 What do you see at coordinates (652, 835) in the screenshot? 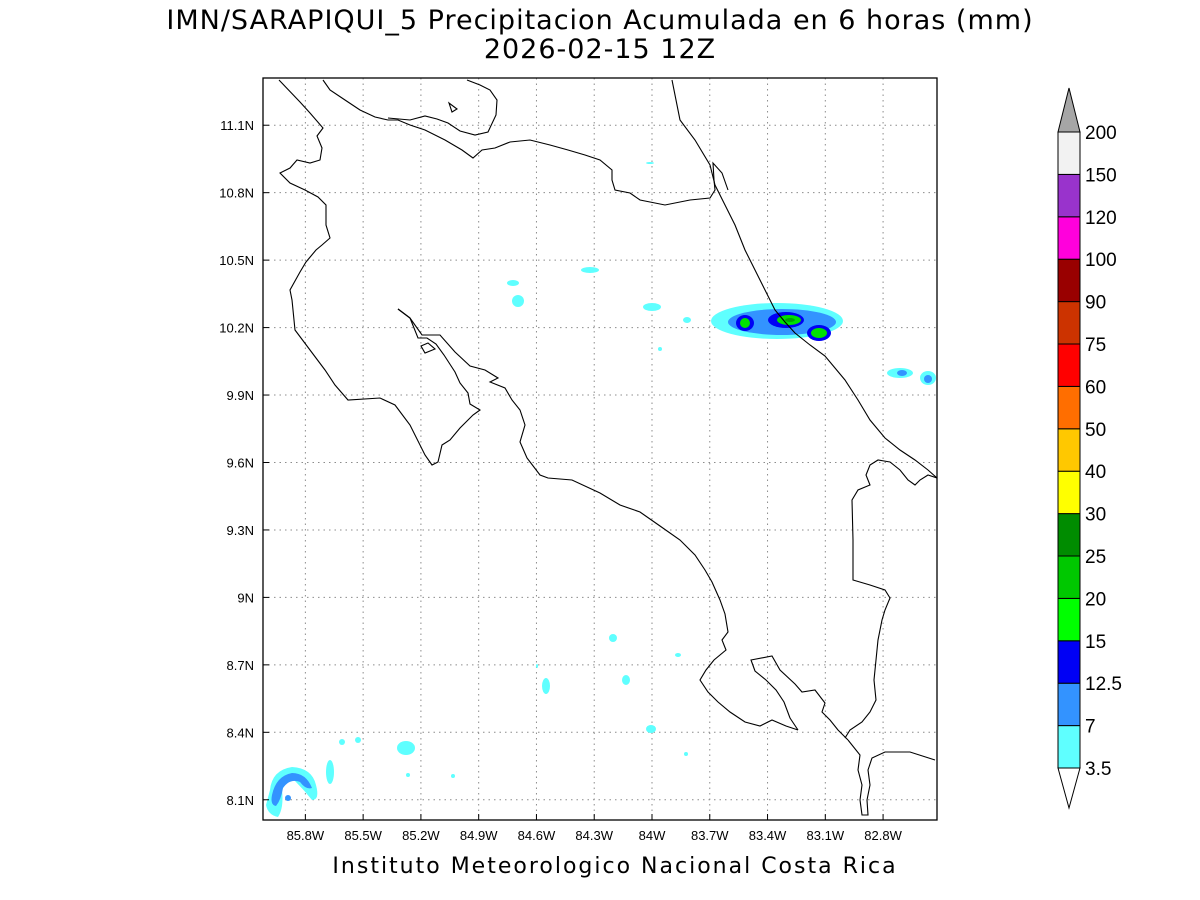
I see `lon-tick-label: 84W` at bounding box center [652, 835].